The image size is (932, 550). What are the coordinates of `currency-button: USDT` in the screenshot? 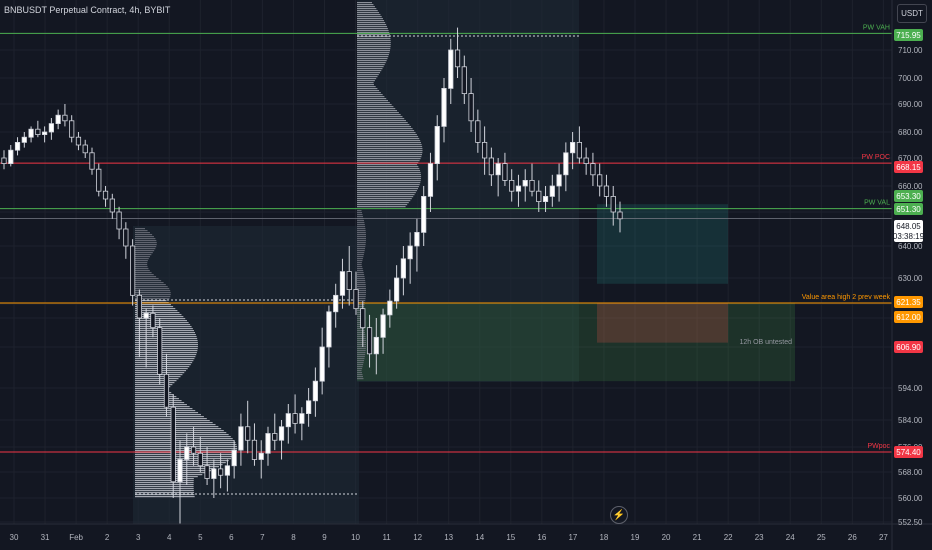 It's located at (912, 13).